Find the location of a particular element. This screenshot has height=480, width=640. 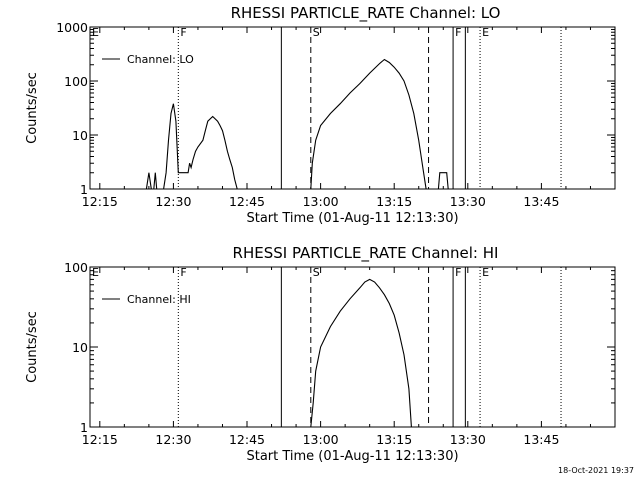

y-tick-label: 1000 is located at coordinates (72, 27).